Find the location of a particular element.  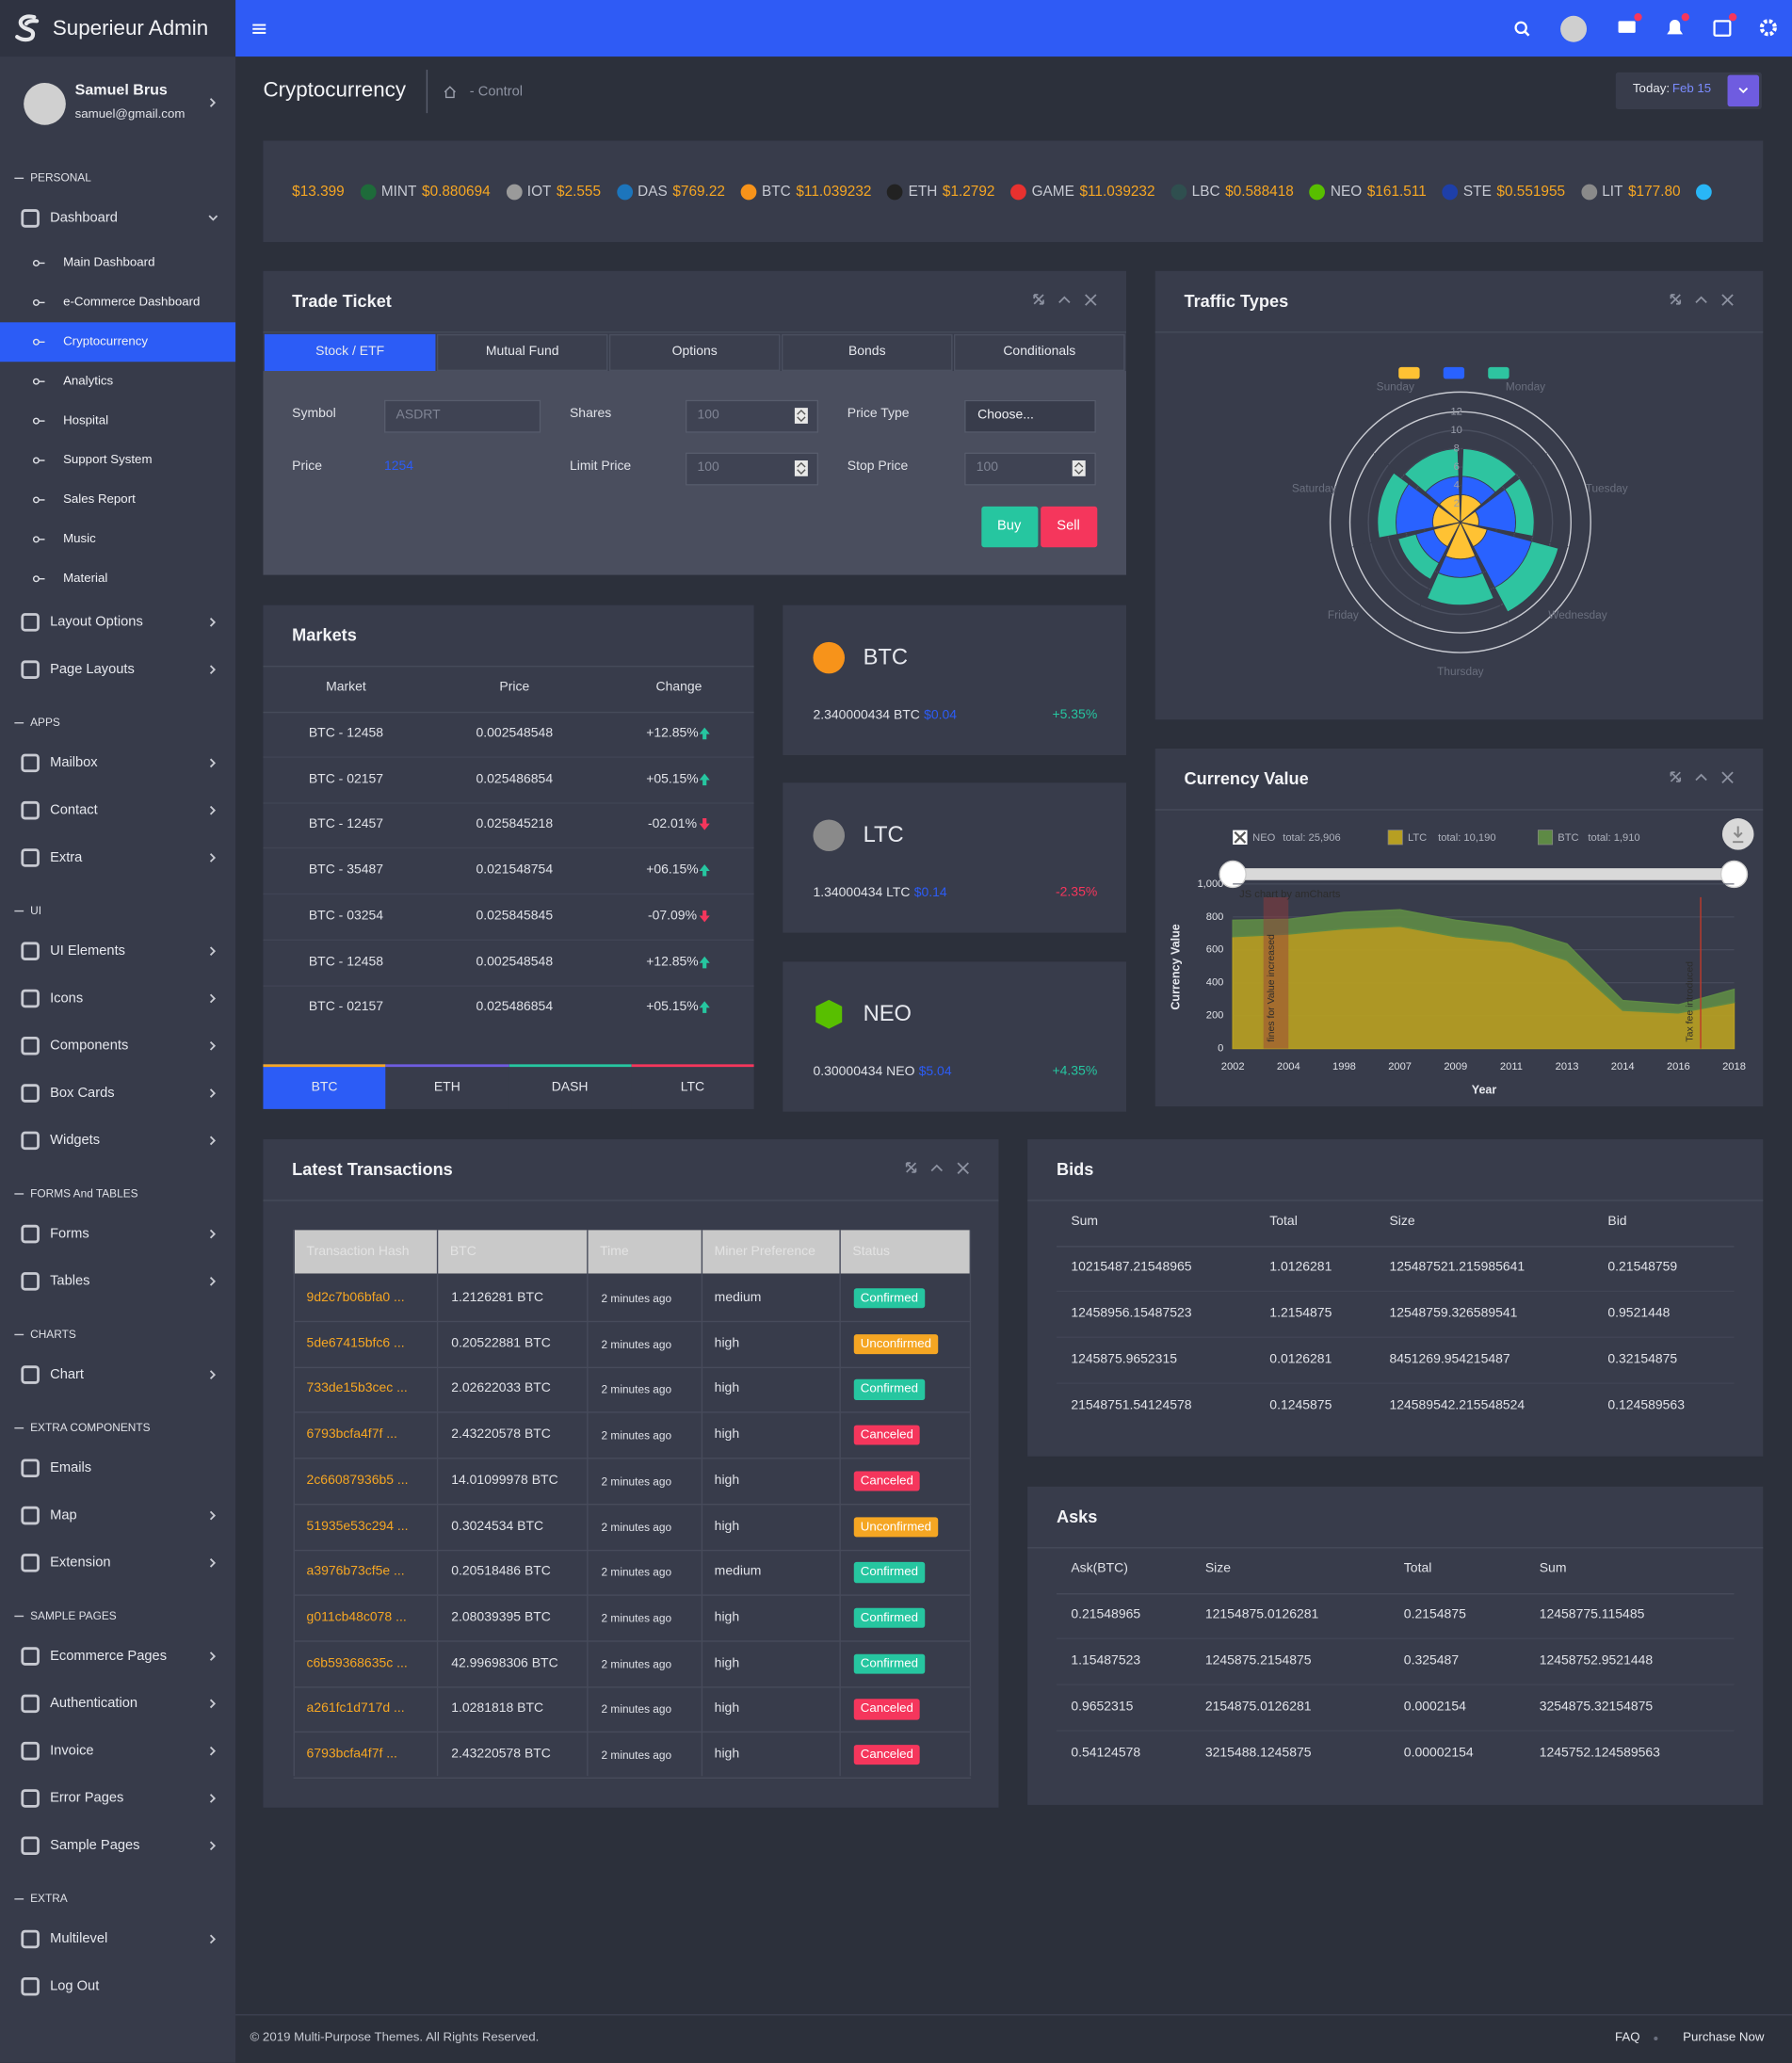

market-tab-label: DASH is located at coordinates (570, 1087).